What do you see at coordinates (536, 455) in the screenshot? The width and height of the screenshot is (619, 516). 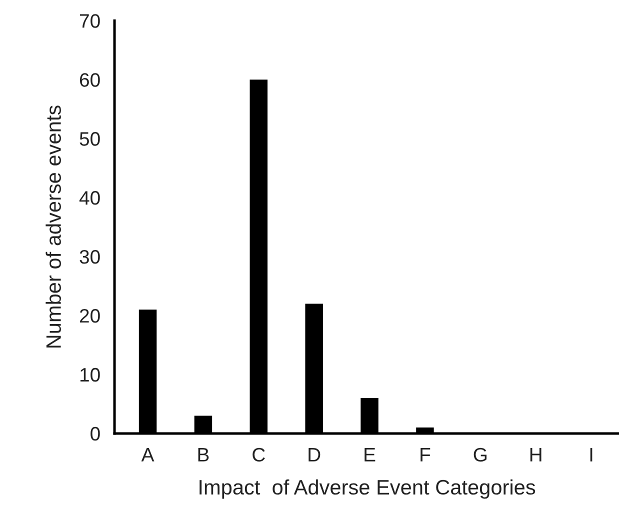 I see `x-tick-label: H` at bounding box center [536, 455].